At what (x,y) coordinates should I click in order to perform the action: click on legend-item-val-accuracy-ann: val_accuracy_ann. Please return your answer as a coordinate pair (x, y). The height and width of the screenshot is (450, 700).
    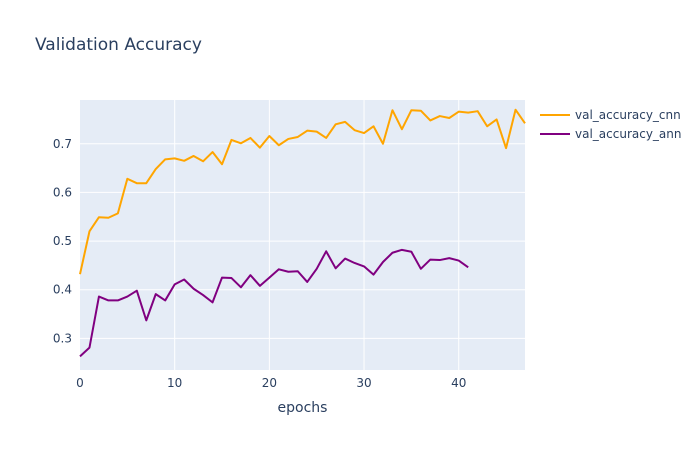
    Looking at the image, I should click on (611, 134).